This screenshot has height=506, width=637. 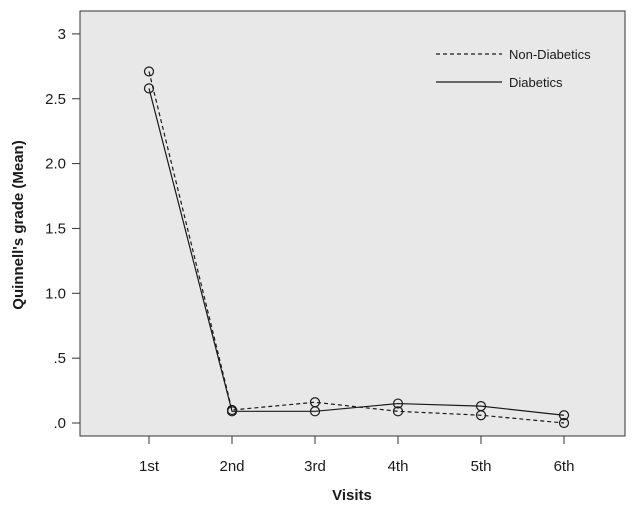 I want to click on x-tick-label: 1st, so click(x=149, y=466).